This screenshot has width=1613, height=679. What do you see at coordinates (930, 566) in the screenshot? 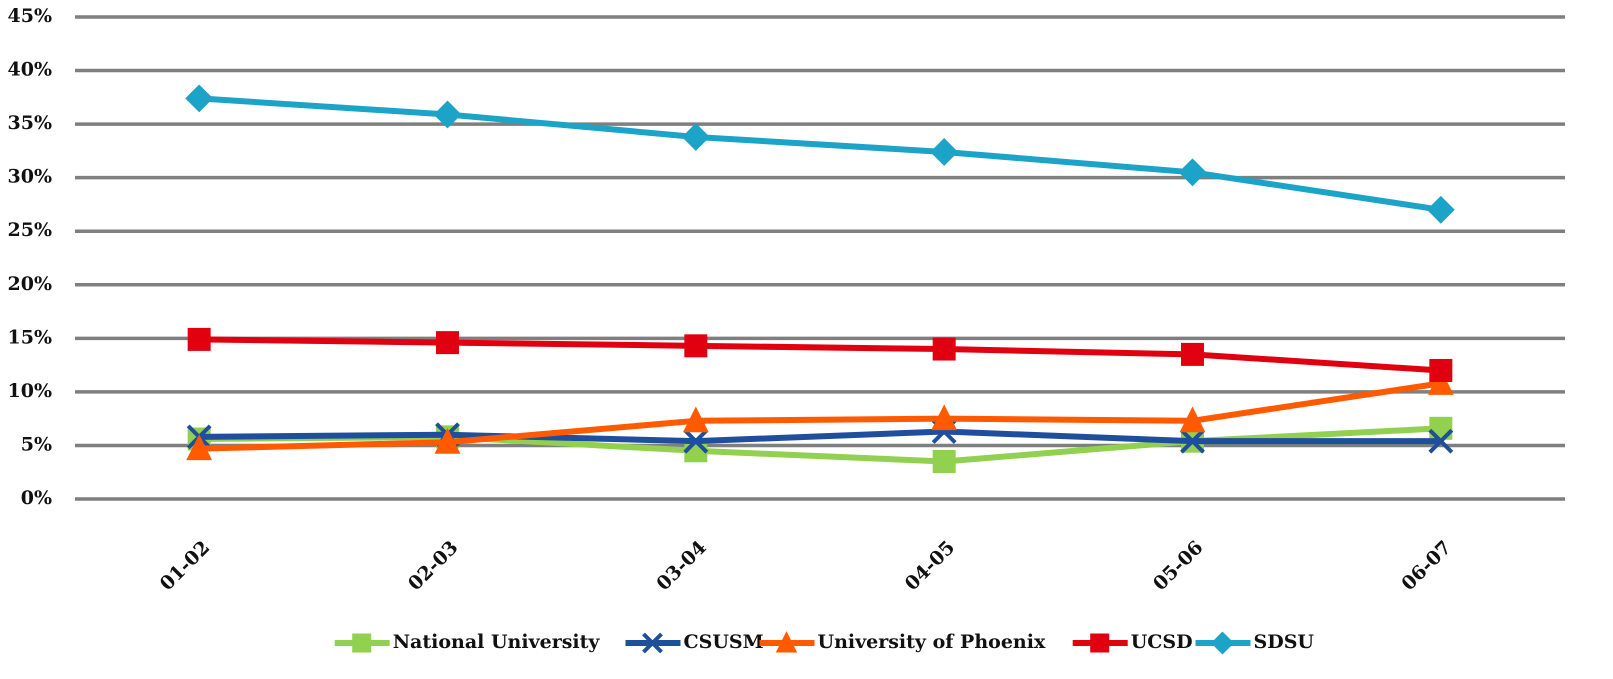
I see `x-tick-label: 04-05` at bounding box center [930, 566].